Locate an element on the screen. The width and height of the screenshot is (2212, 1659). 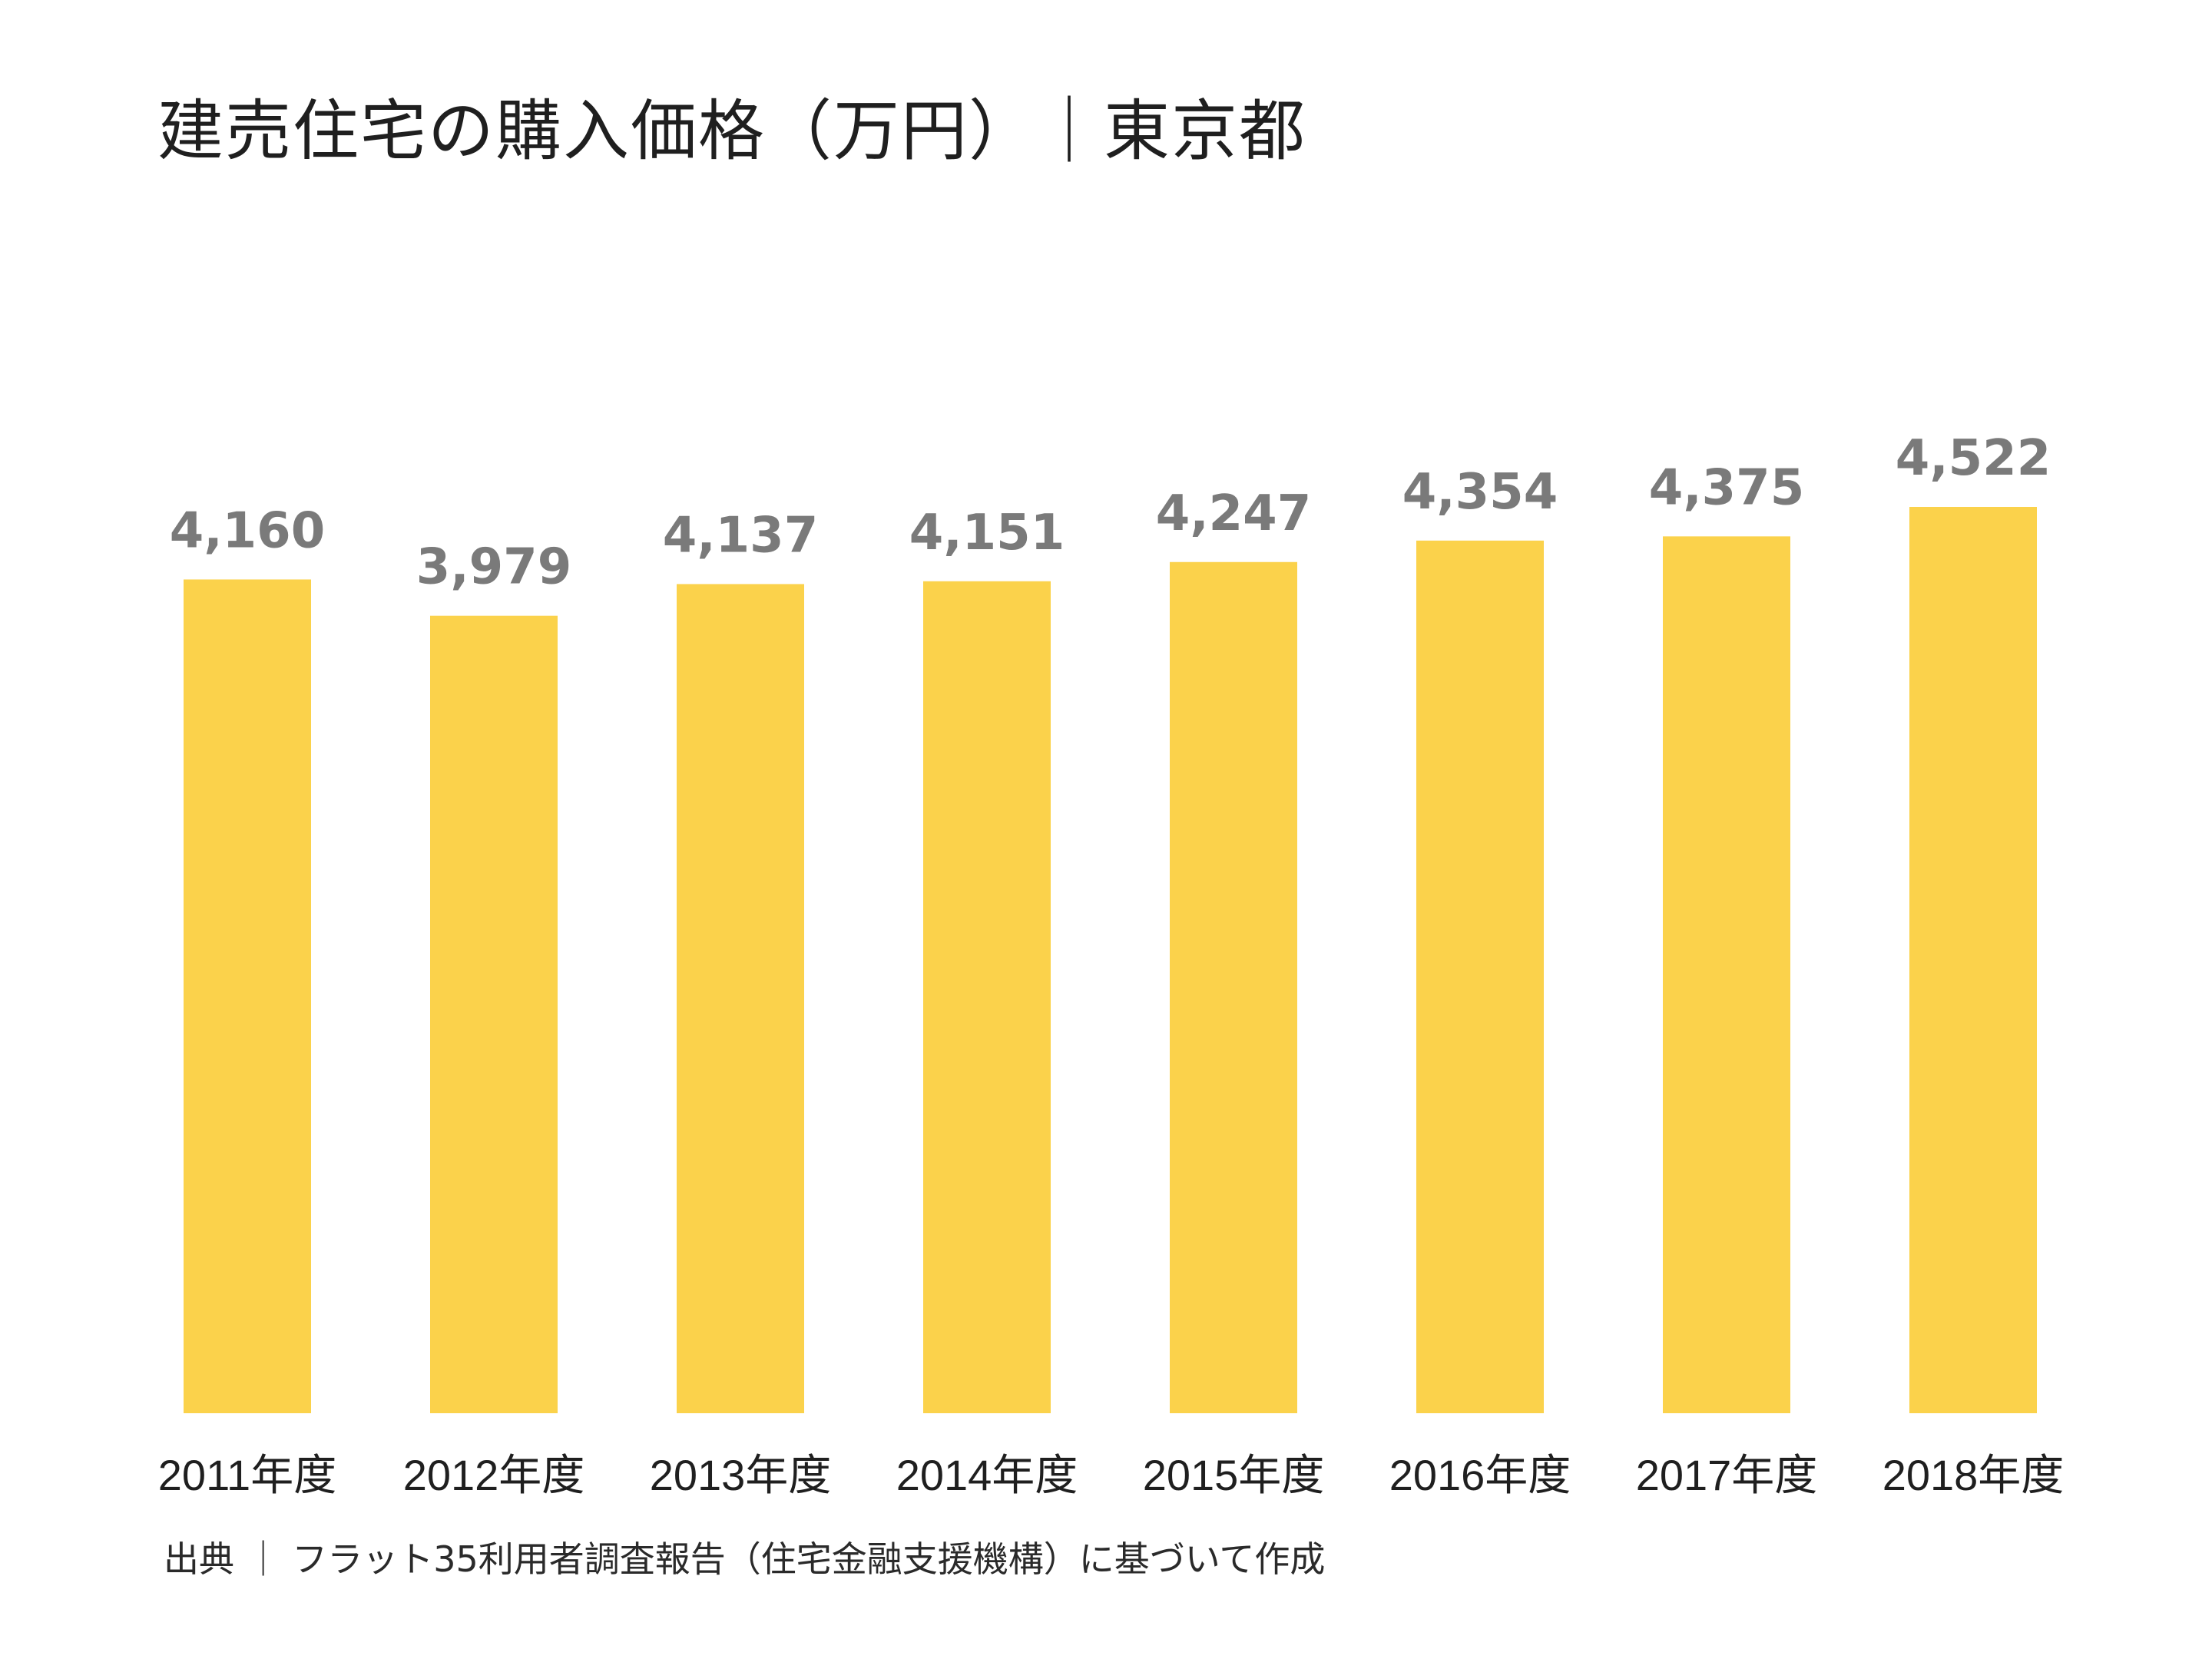
category-label: 2011年度 is located at coordinates (247, 1475).